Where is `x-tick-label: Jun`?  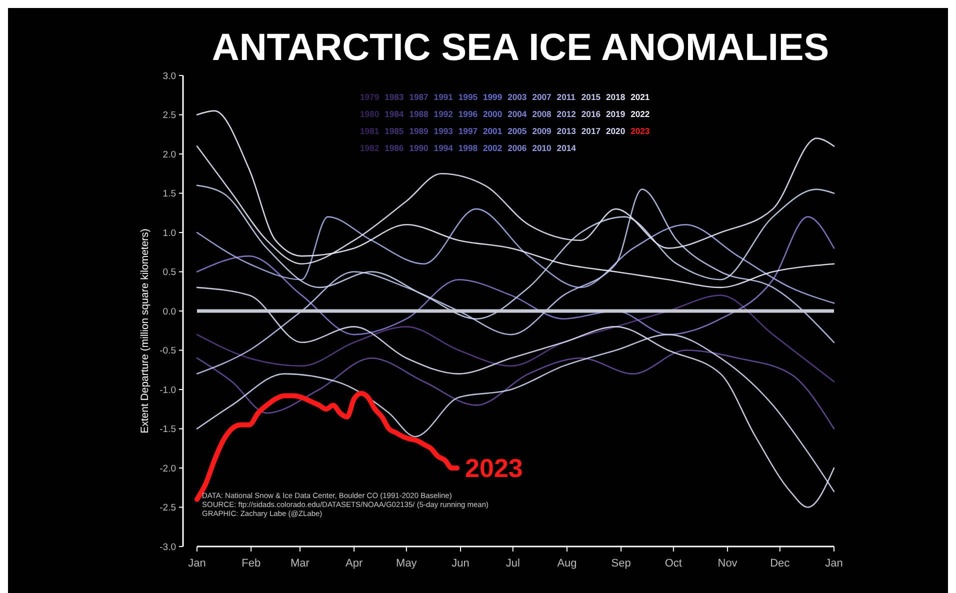
x-tick-label: Jun is located at coordinates (461, 564).